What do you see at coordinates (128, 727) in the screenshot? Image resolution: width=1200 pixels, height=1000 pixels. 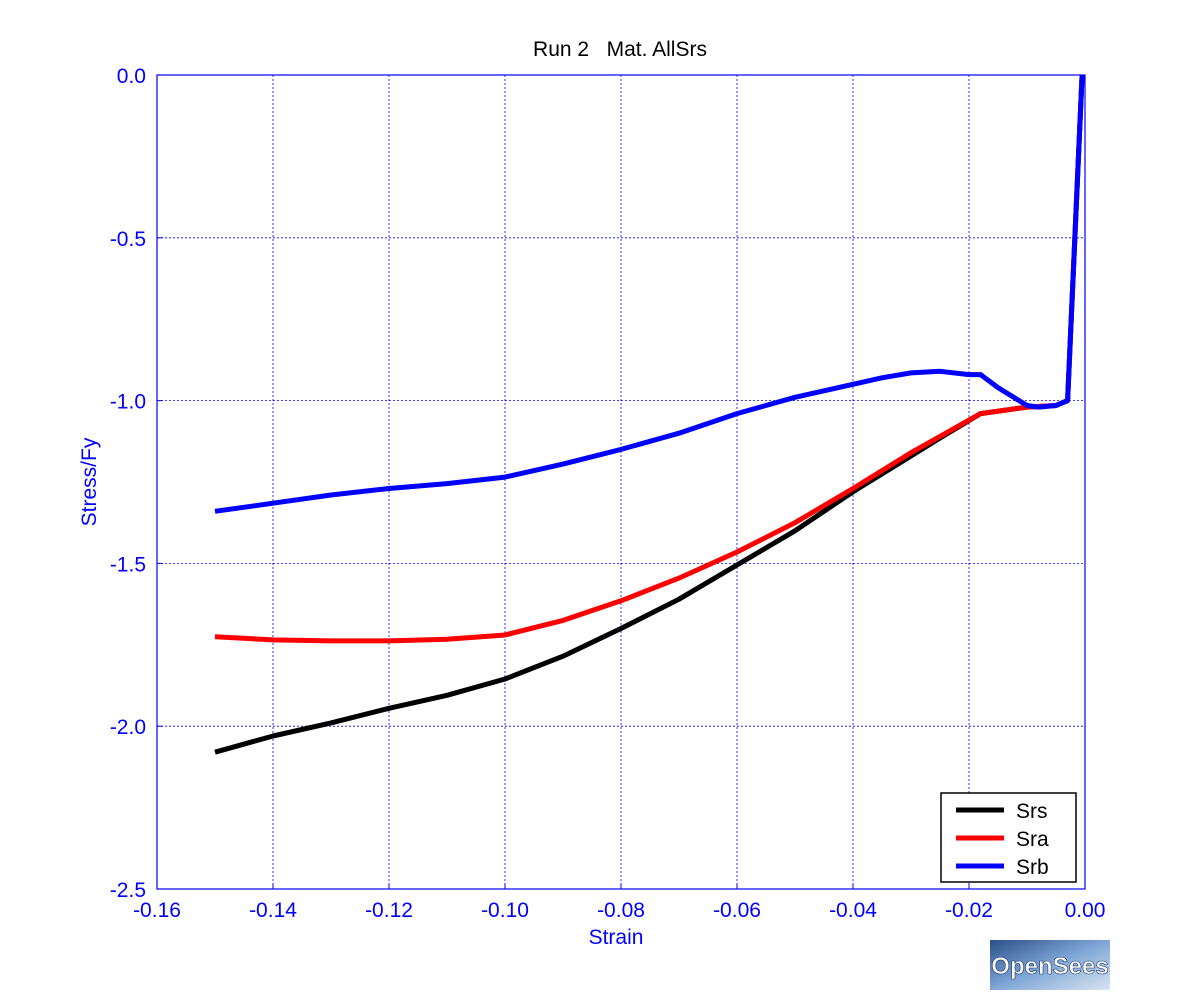 I see `y-tick-label: -2.0` at bounding box center [128, 727].